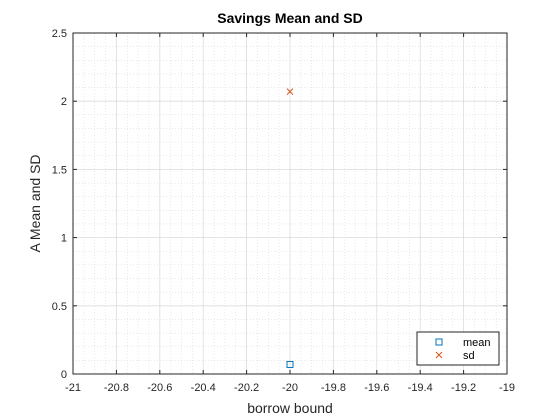  Describe the element at coordinates (477, 343) in the screenshot. I see `legend-label-mean: mean` at that location.